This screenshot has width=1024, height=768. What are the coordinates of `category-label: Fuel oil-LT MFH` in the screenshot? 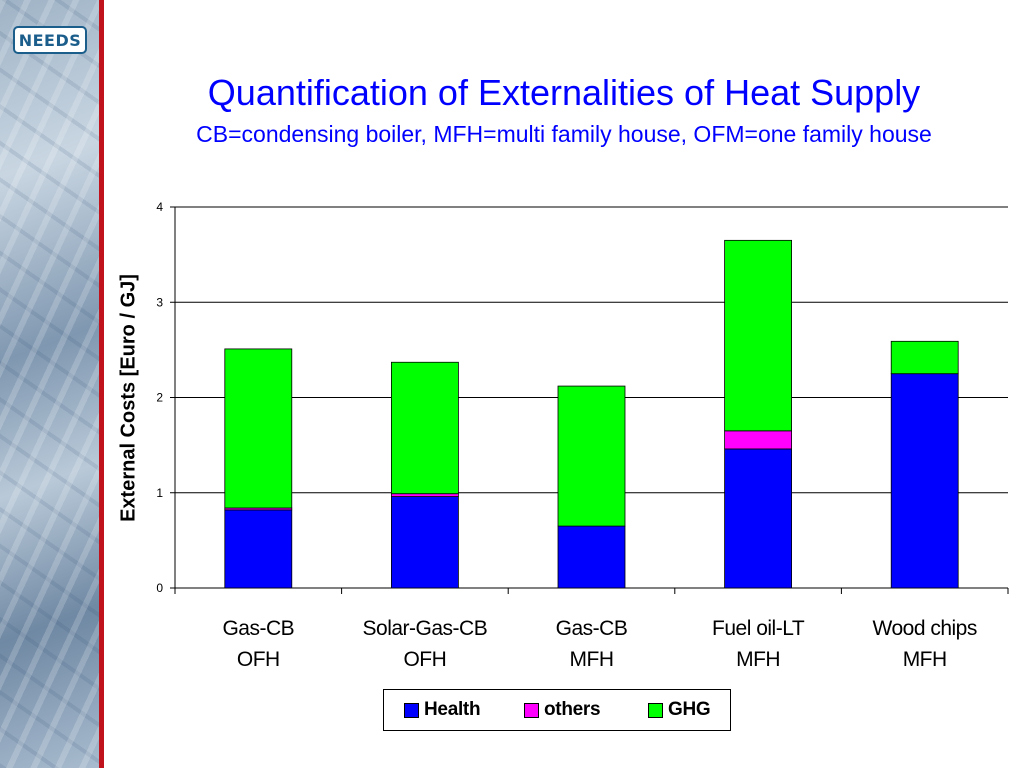 It's located at (758, 644).